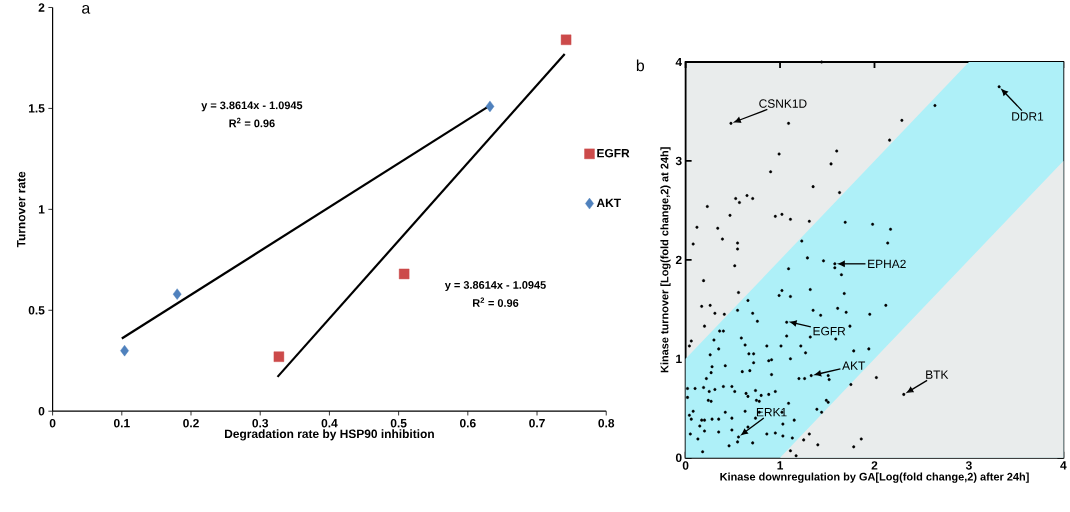 Image resolution: width=1070 pixels, height=512 pixels. What do you see at coordinates (874, 477) in the screenshot?
I see `x-axis-title: Kinase downregulation by GA[Log(fold change,2) after 24h]` at bounding box center [874, 477].